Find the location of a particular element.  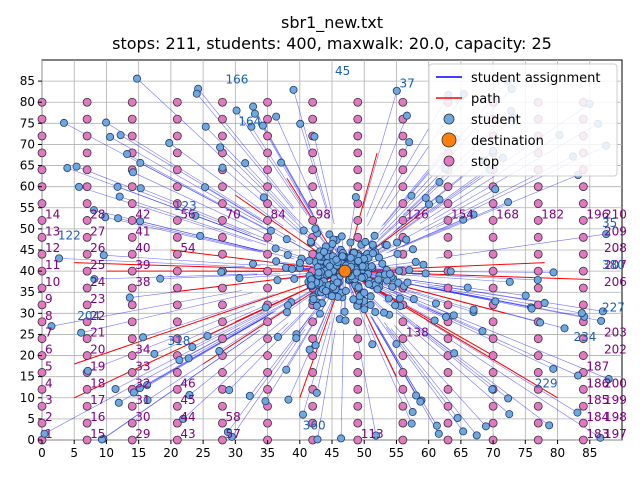

stop-label: 182 is located at coordinates (552, 214).